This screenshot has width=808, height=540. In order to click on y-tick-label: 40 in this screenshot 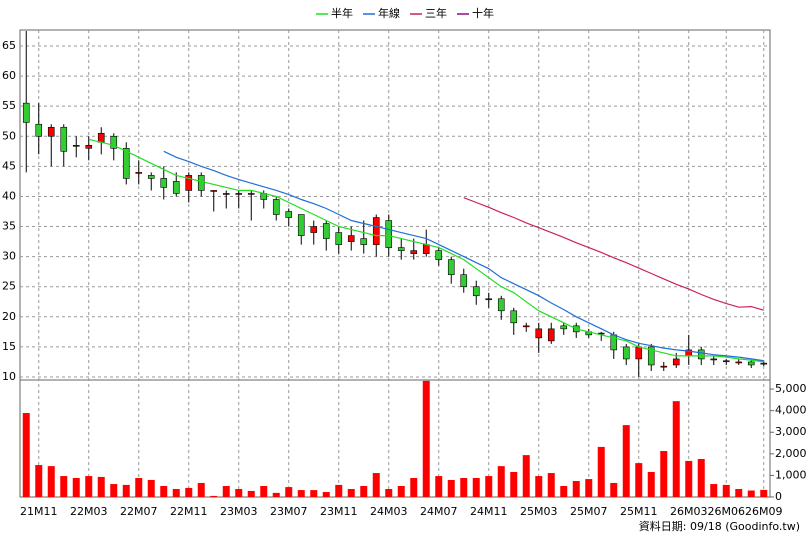, I will do `click(9, 195)`.